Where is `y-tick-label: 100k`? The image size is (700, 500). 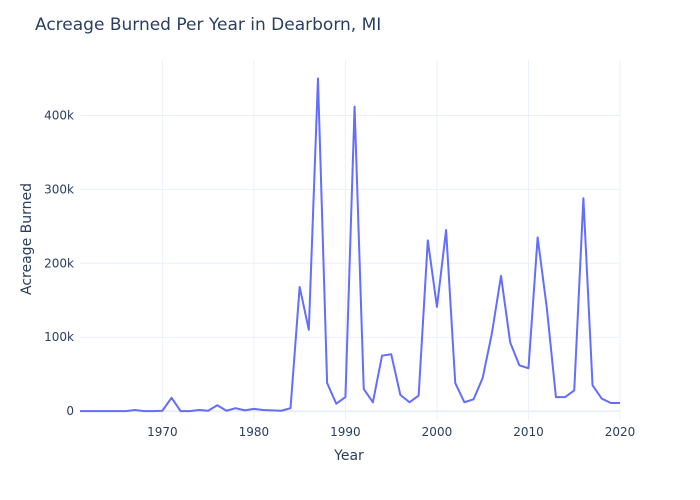
y-tick-label: 100k is located at coordinates (59, 337).